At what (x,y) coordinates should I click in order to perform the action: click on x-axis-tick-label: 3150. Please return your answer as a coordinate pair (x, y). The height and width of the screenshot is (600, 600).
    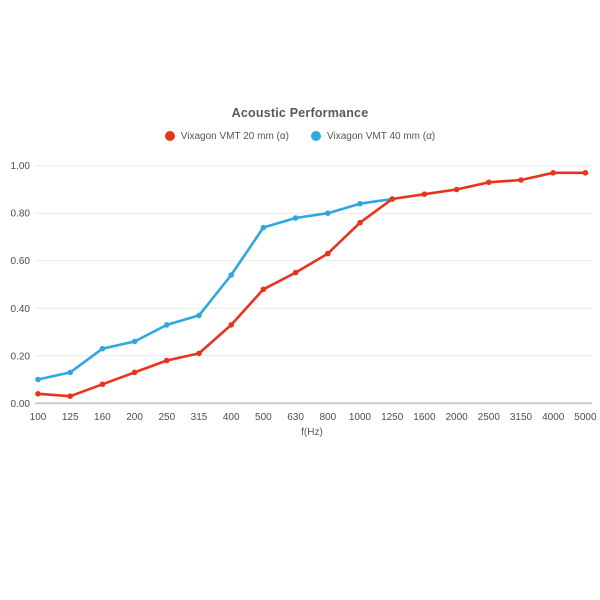
    Looking at the image, I should click on (521, 417).